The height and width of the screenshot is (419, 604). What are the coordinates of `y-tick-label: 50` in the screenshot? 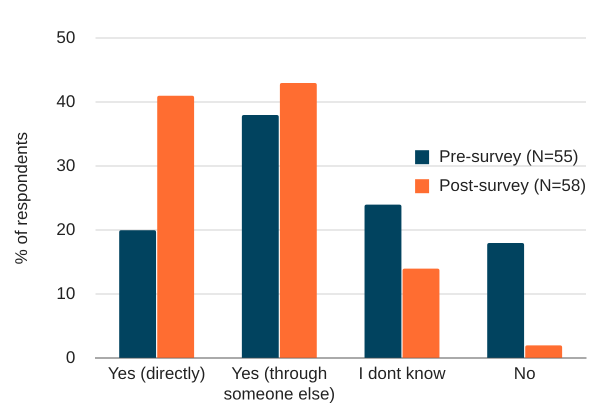 It's located at (66, 37).